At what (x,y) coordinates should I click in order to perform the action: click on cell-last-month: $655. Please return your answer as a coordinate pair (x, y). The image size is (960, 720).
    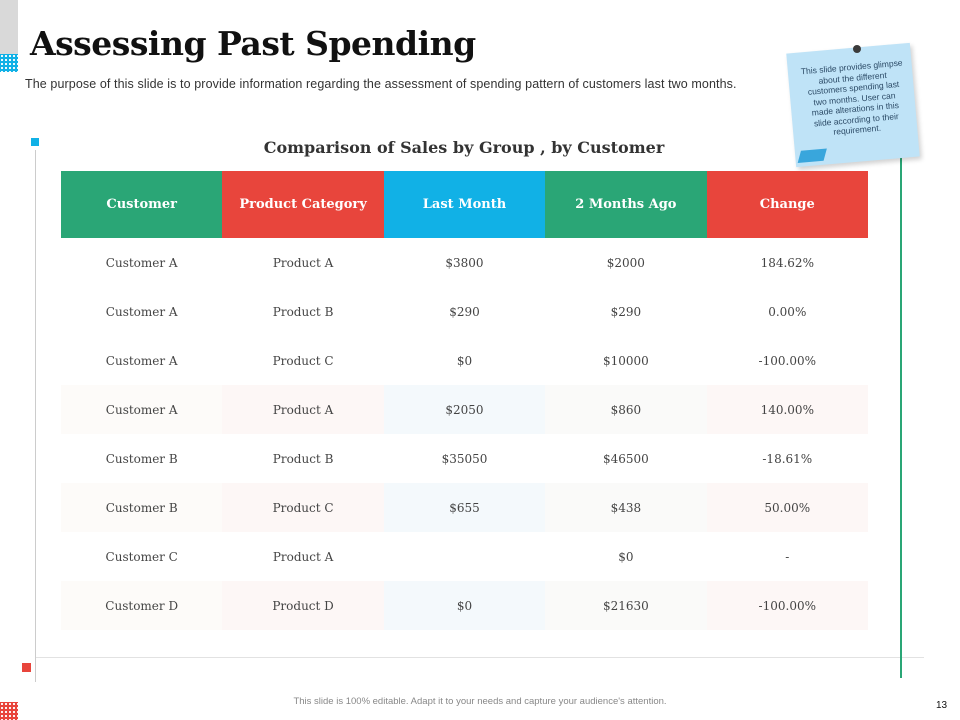
    Looking at the image, I should click on (464, 507).